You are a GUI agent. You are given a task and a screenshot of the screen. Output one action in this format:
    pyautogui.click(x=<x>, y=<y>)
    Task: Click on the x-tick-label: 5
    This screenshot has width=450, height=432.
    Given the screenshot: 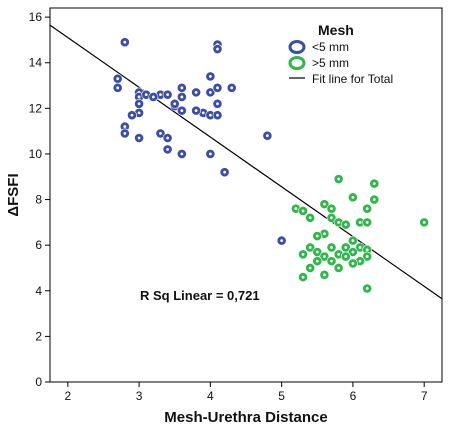 What is the action you would take?
    pyautogui.click(x=281, y=396)
    